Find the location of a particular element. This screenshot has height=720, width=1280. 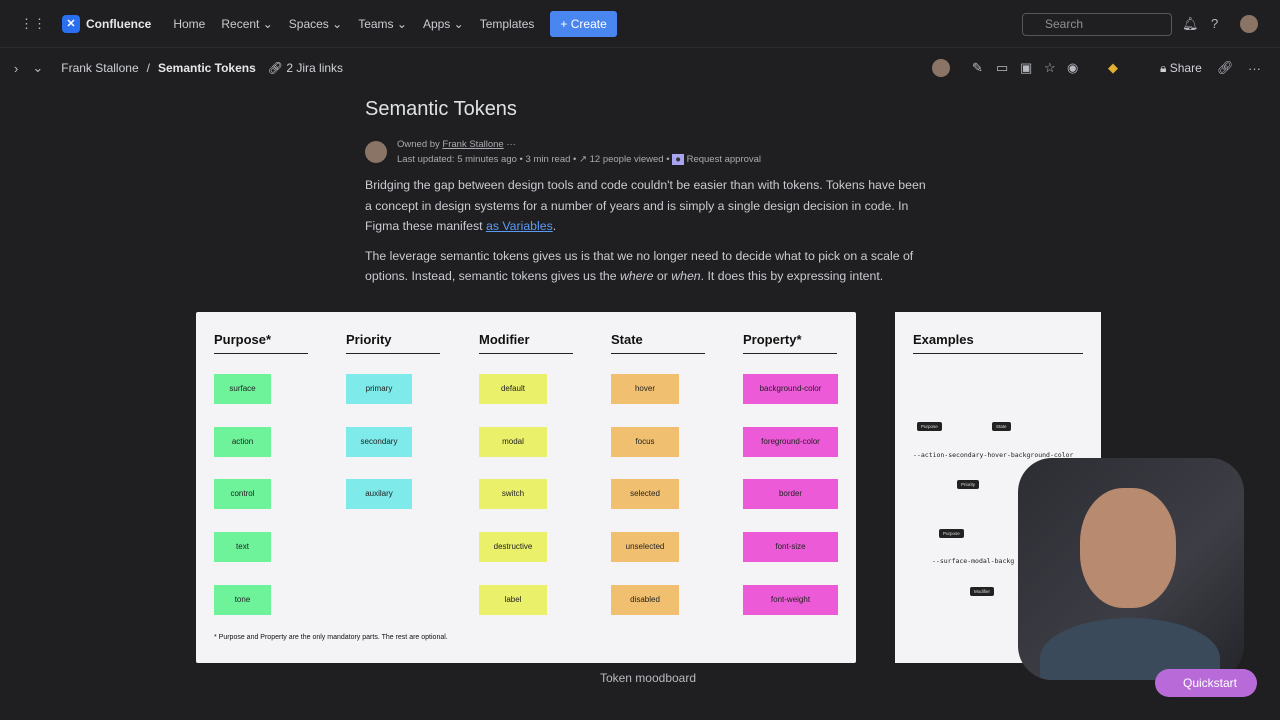

star-icon: ☆ is located at coordinates (1050, 67).